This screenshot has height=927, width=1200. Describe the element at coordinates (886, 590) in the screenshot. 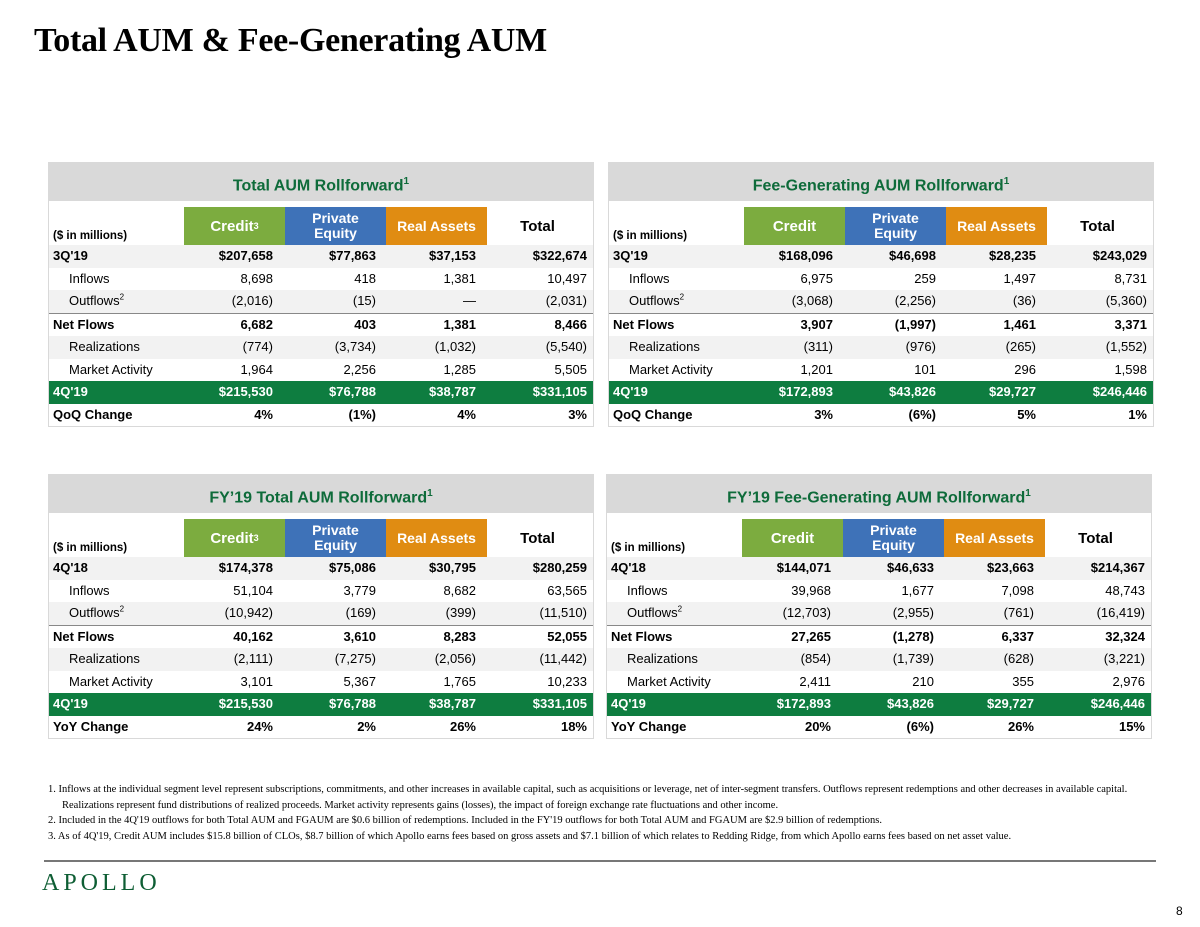

I see `table-row: Inflows 39,968 1,677 7,098 48,743` at that location.